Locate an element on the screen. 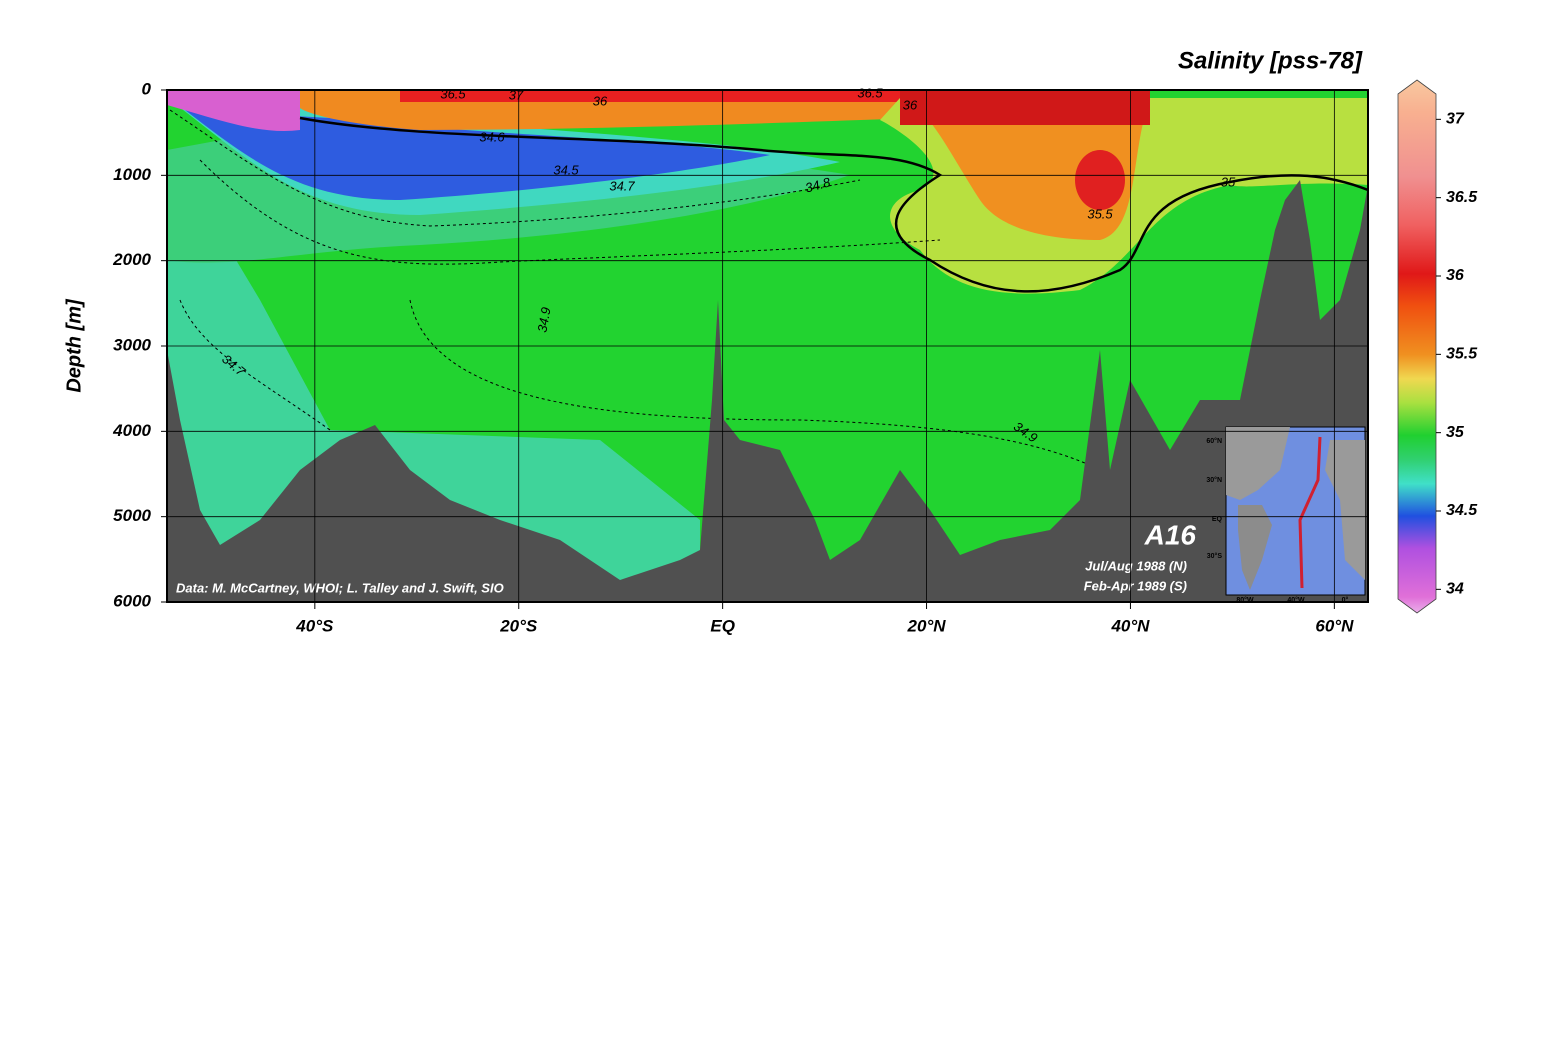 The height and width of the screenshot is (1046, 1542). contour-label: 34.8 is located at coordinates (818, 184).